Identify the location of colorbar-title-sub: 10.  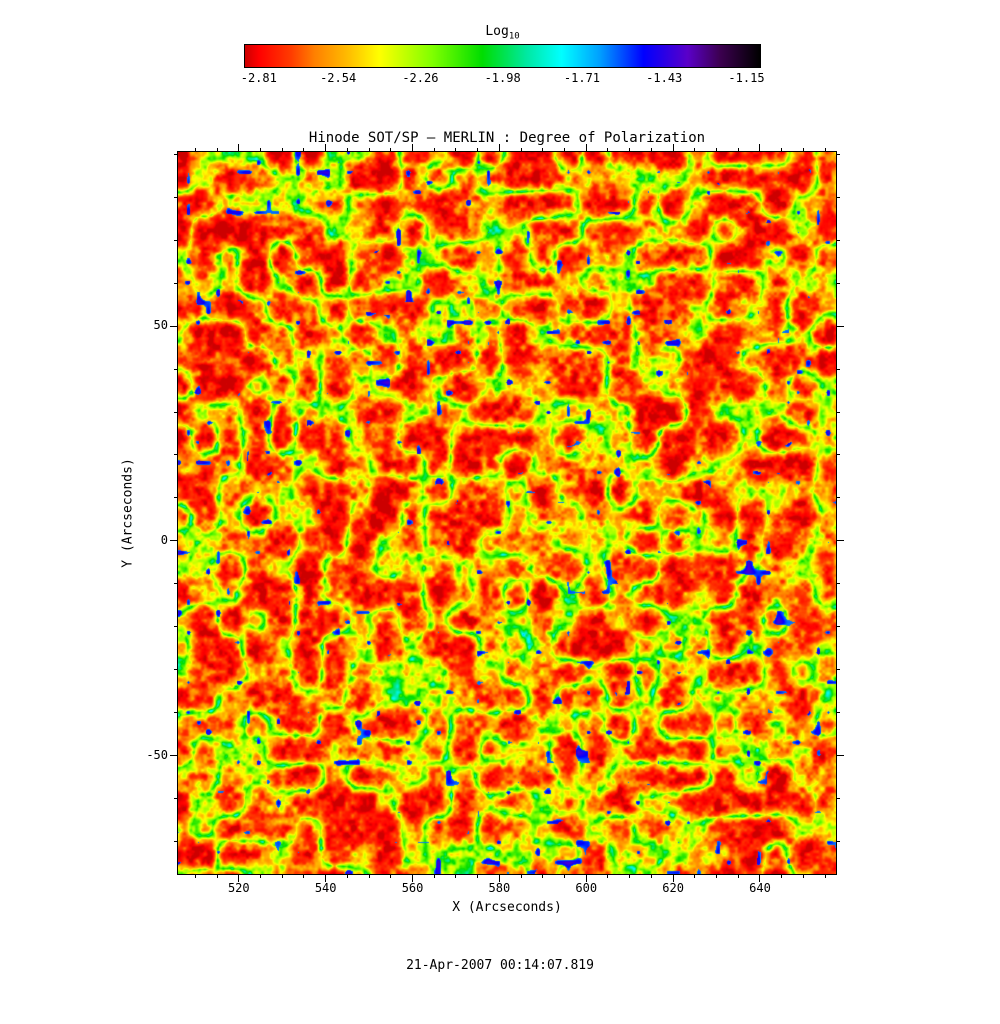
(514, 36).